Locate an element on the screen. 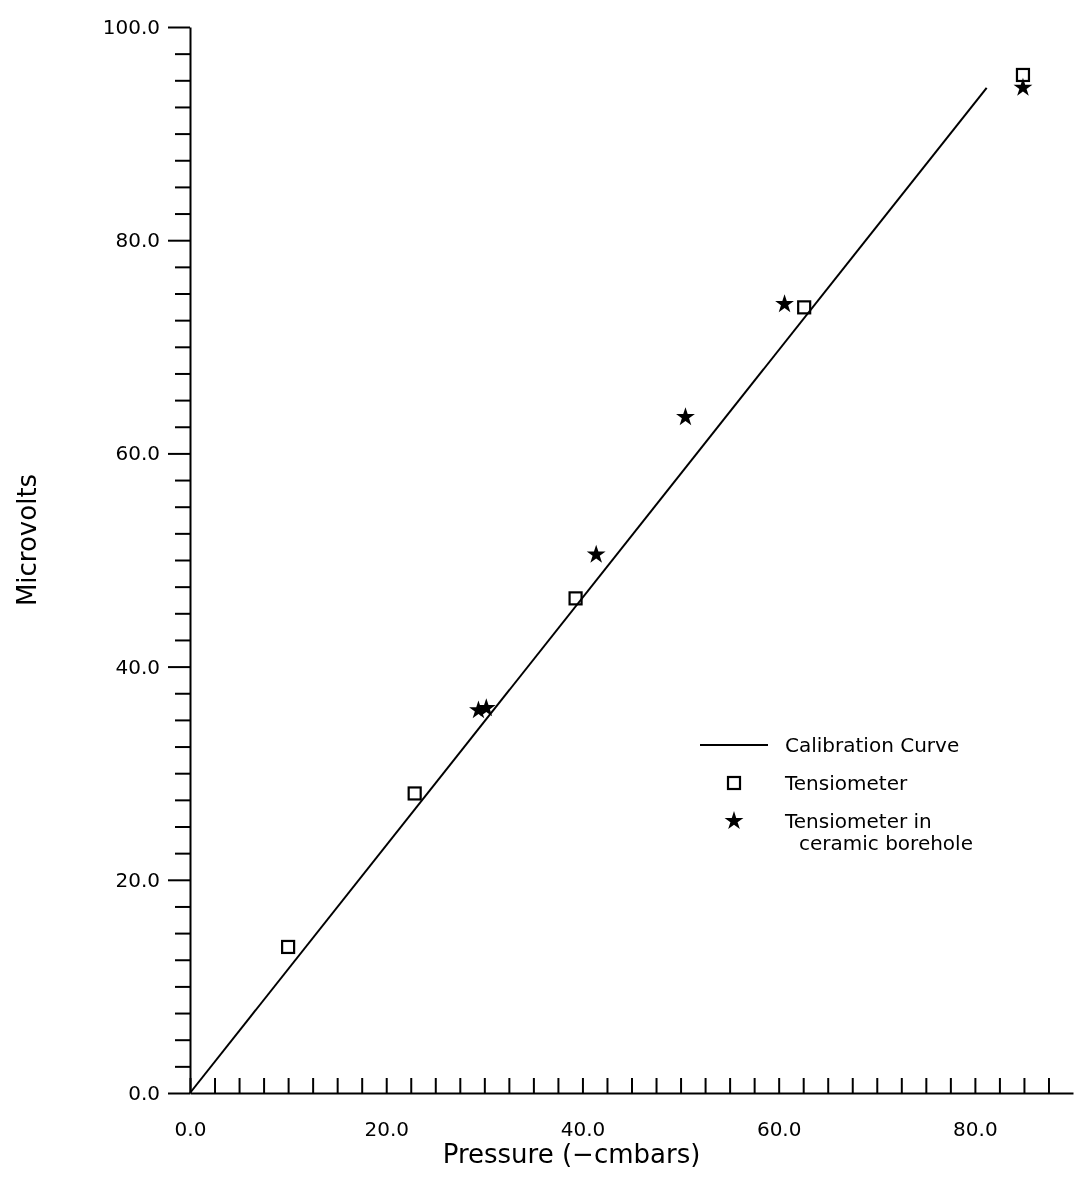 This screenshot has height=1193, width=1082. y-tick-label: 60.0 is located at coordinates (137, 453).